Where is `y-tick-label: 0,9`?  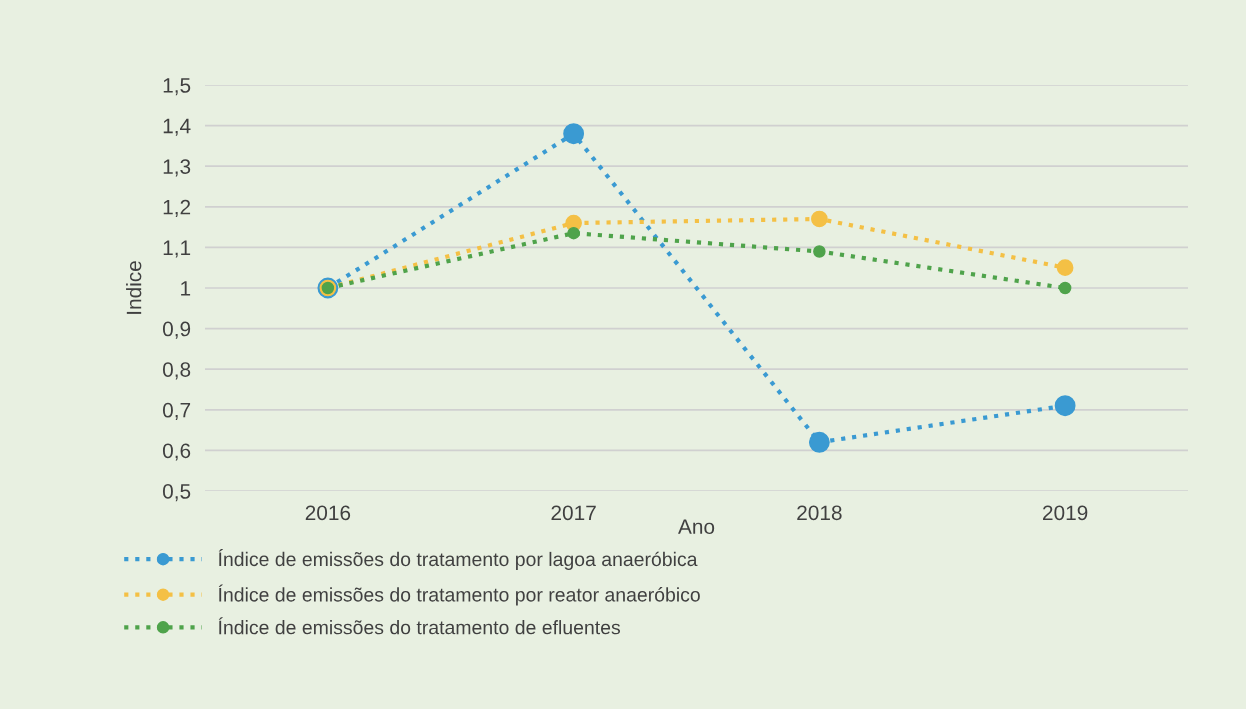 y-tick-label: 0,9 is located at coordinates (176, 330).